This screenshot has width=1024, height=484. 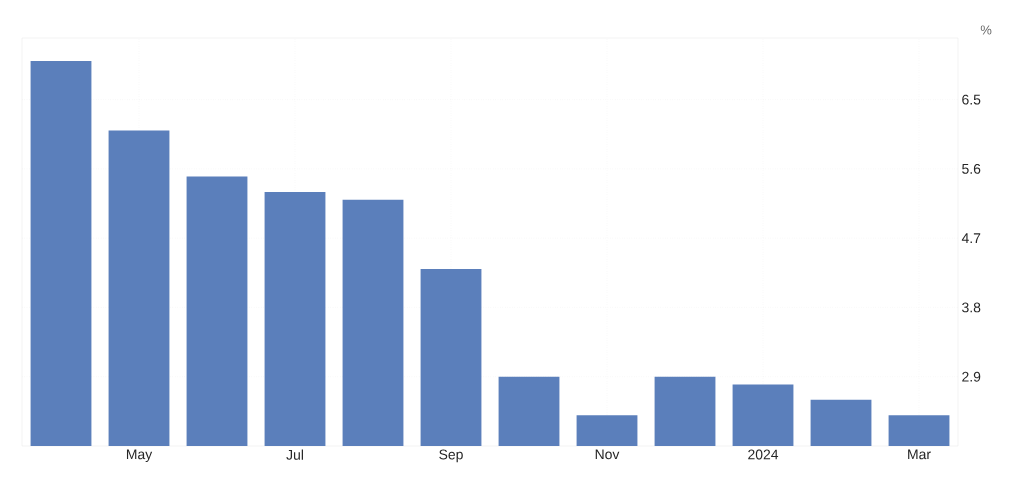 I want to click on x-tick-label: May, so click(x=139, y=456).